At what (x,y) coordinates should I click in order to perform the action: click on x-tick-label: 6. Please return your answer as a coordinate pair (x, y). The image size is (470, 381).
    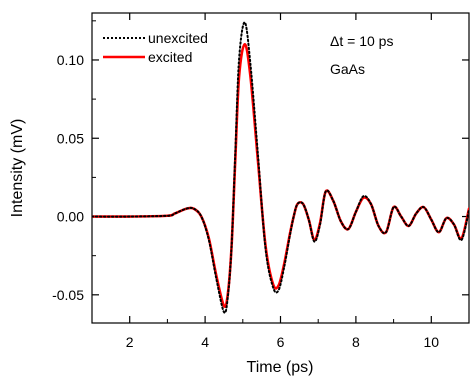
    Looking at the image, I should click on (281, 342).